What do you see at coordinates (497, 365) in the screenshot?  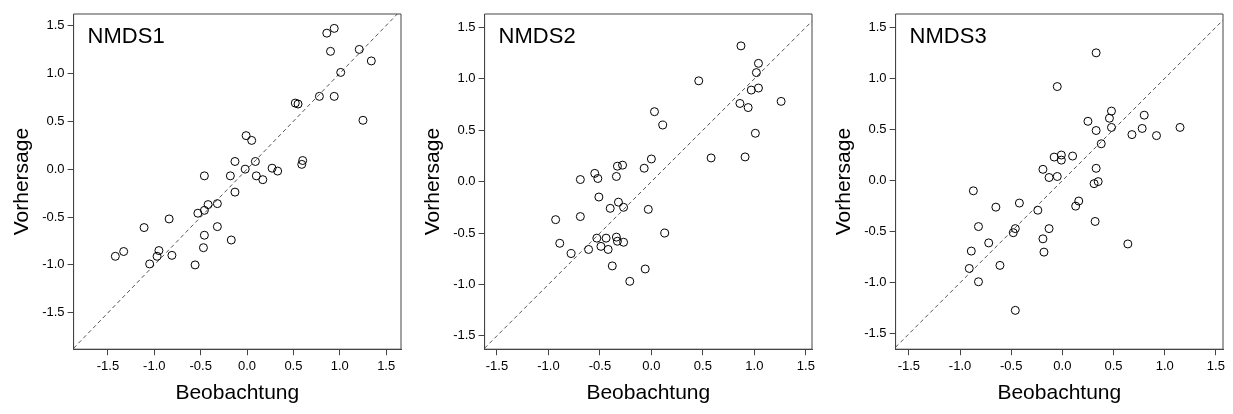 I see `x-tick-label: -1.5` at bounding box center [497, 365].